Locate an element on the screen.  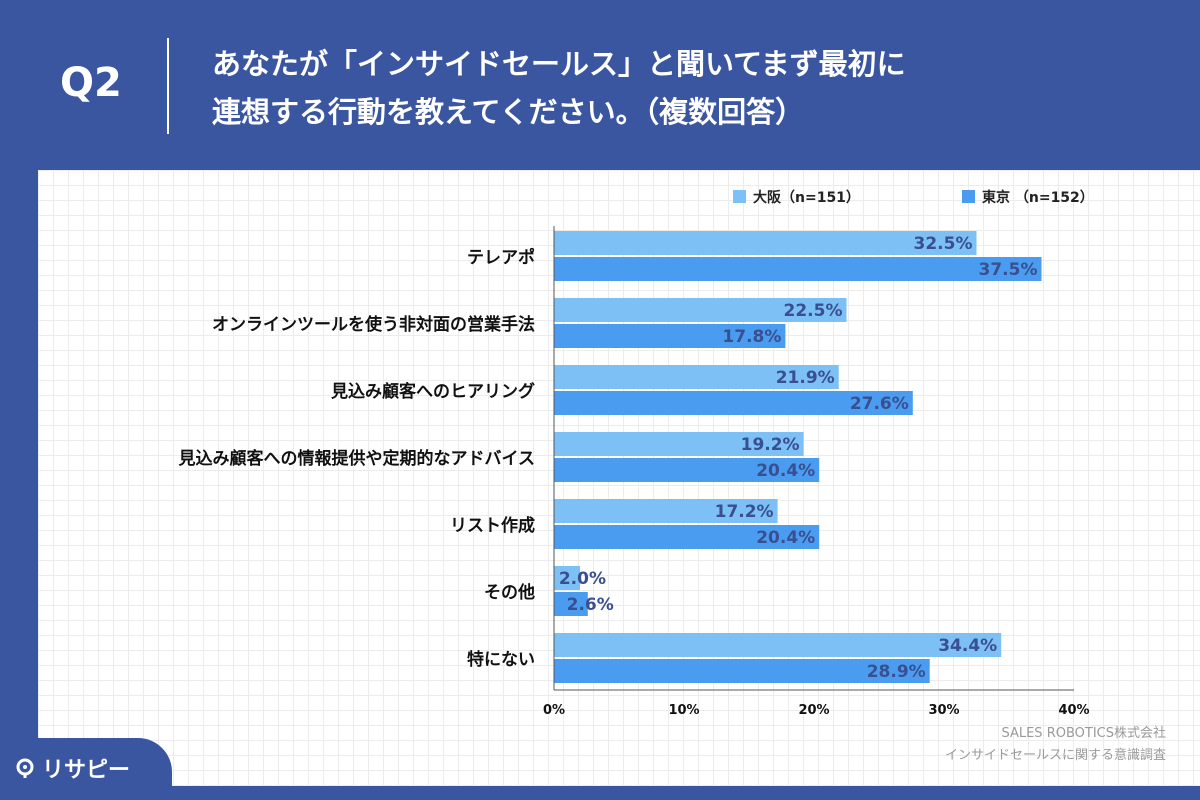
magnifier-logo-icon is located at coordinates (25, 768).